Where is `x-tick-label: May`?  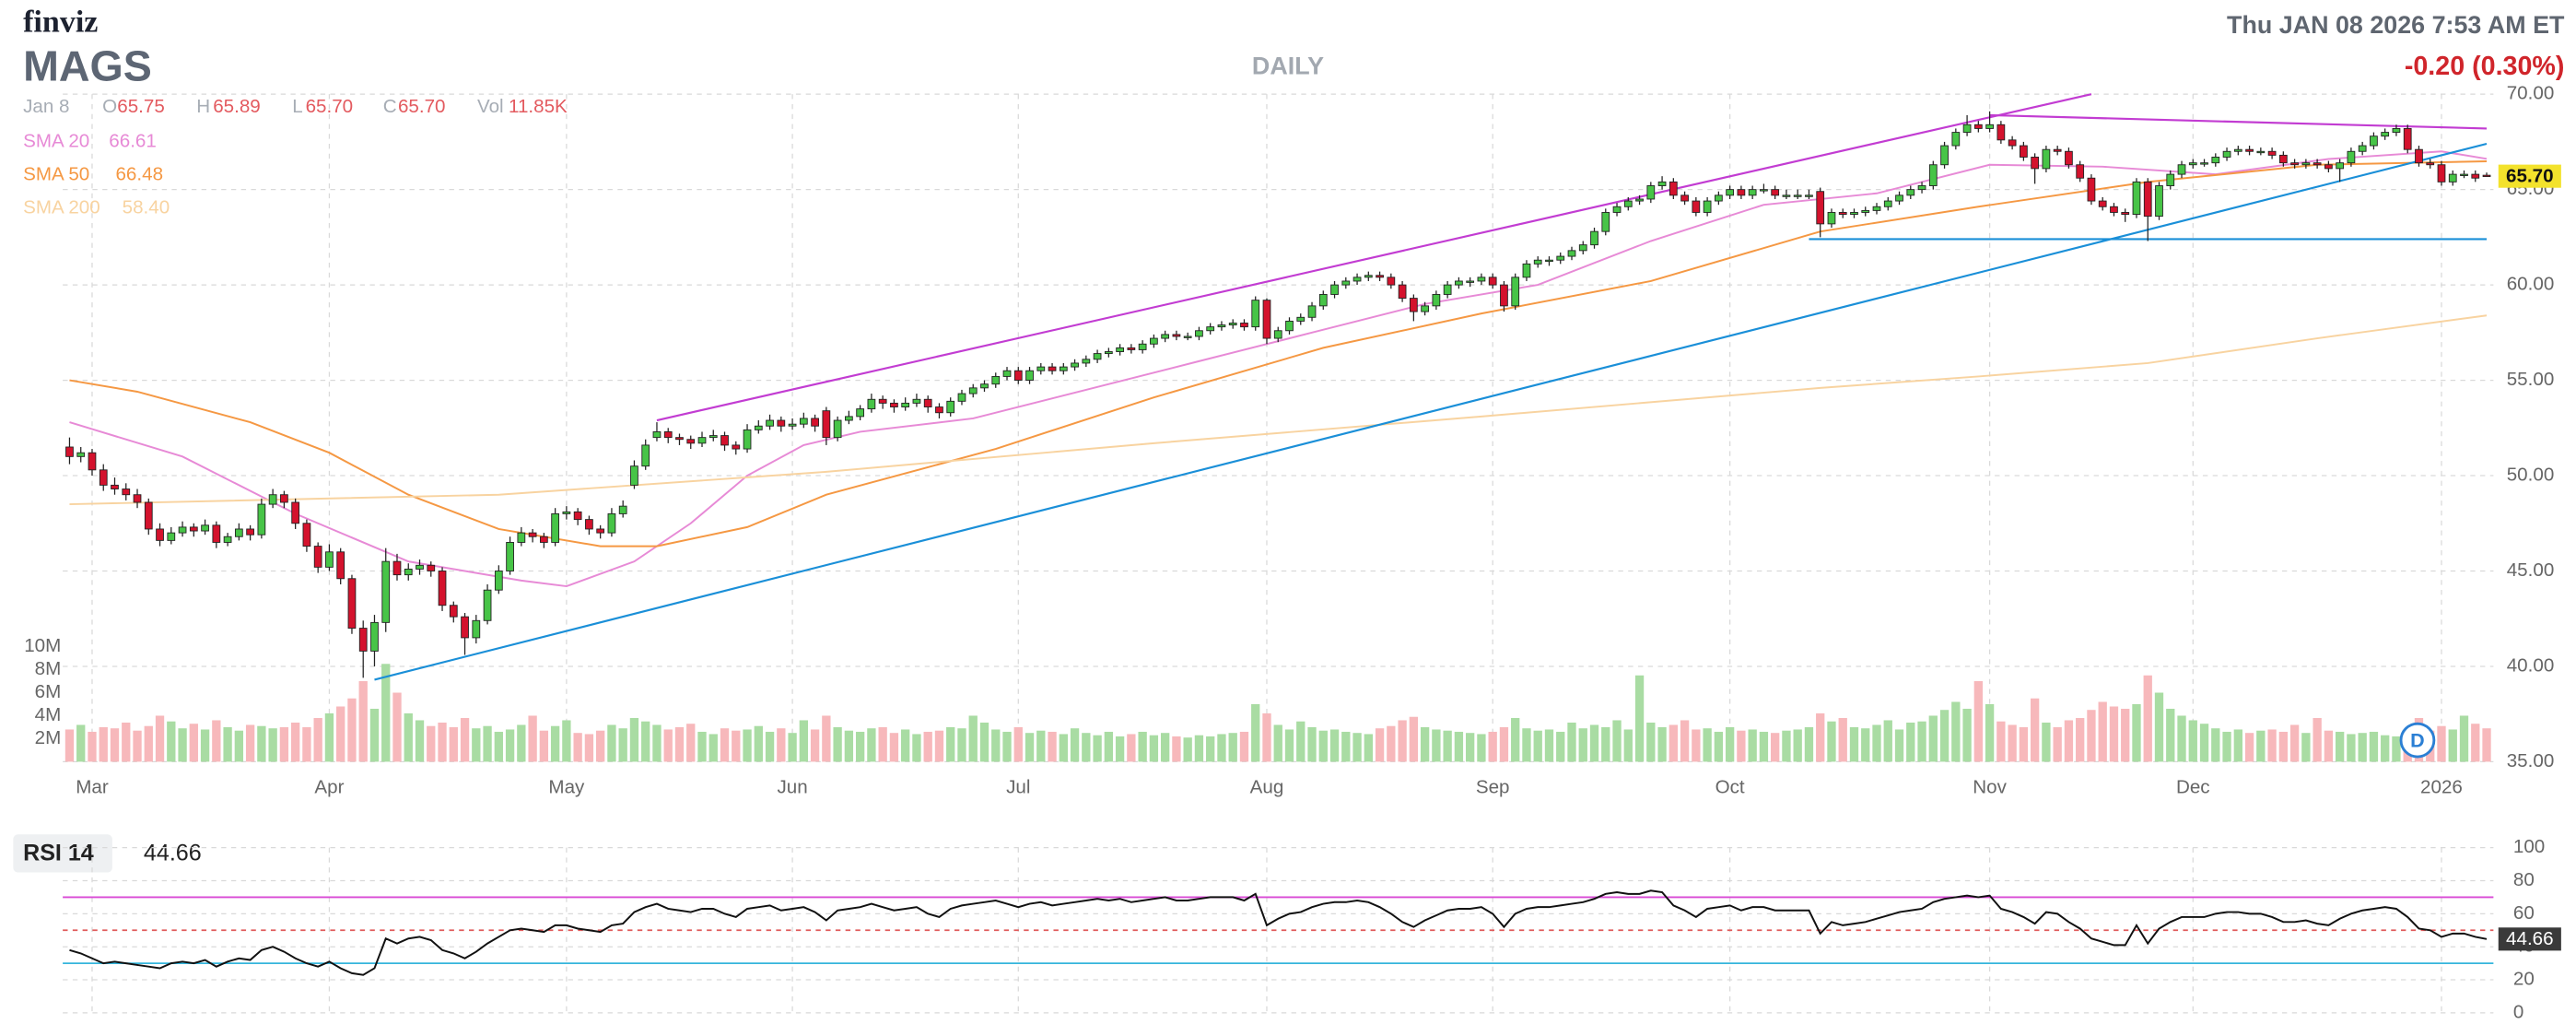
x-tick-label: May is located at coordinates (566, 788).